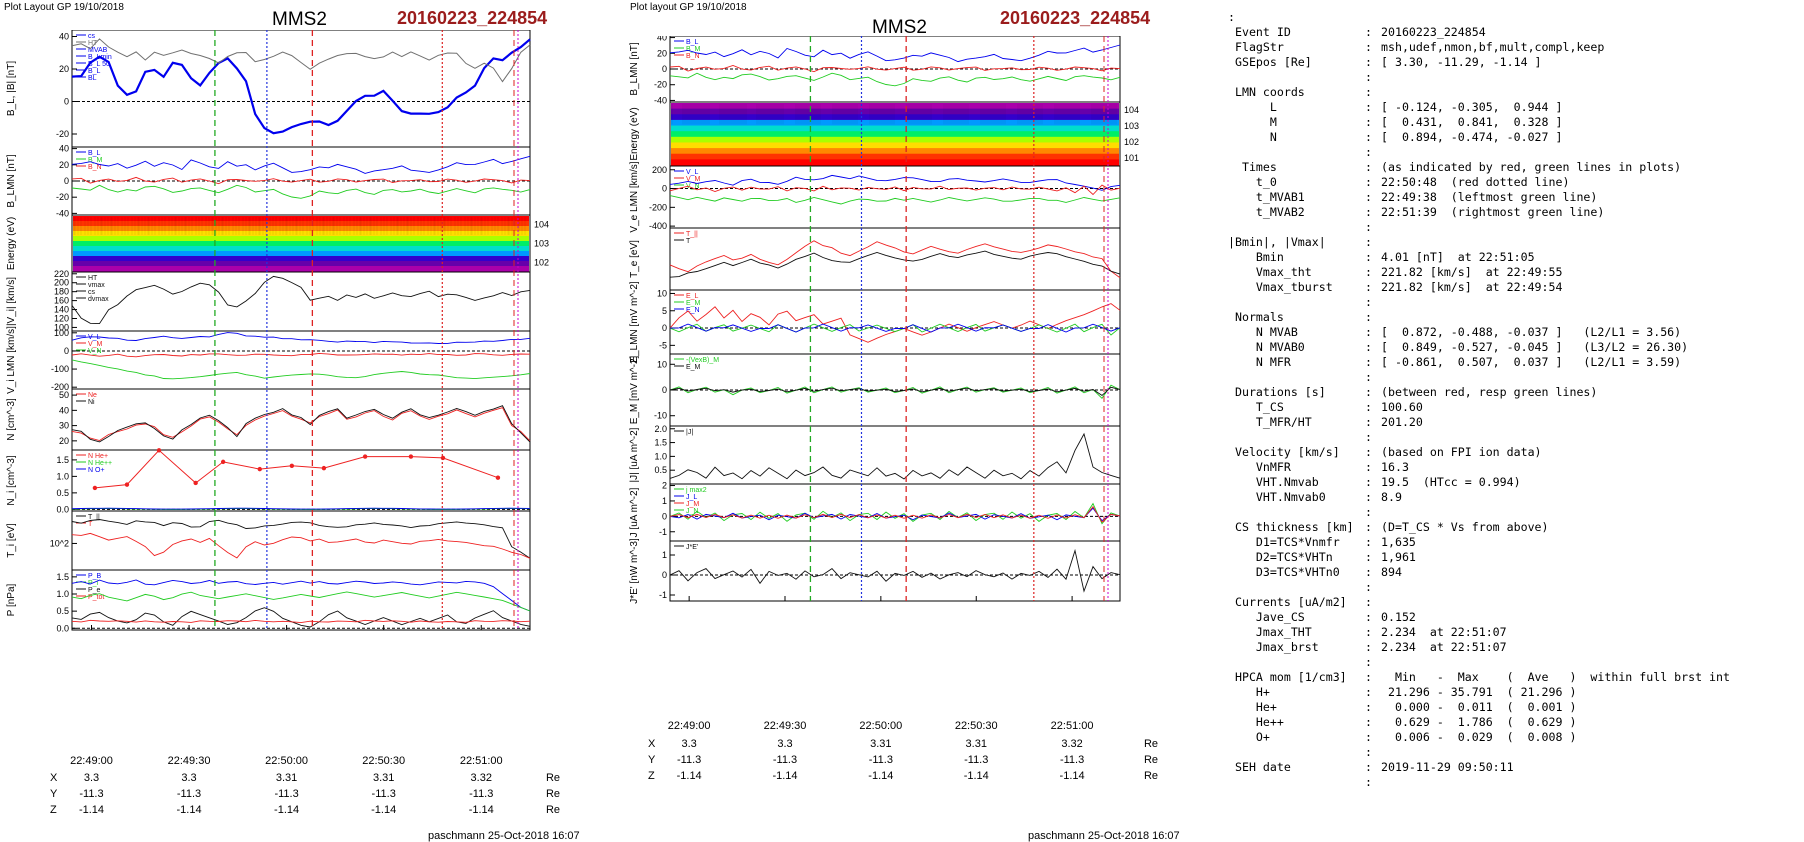 Image resolution: width=1804 pixels, height=842 pixels. What do you see at coordinates (1259, 767) in the screenshot?
I see `info-key: SEH date` at bounding box center [1259, 767].